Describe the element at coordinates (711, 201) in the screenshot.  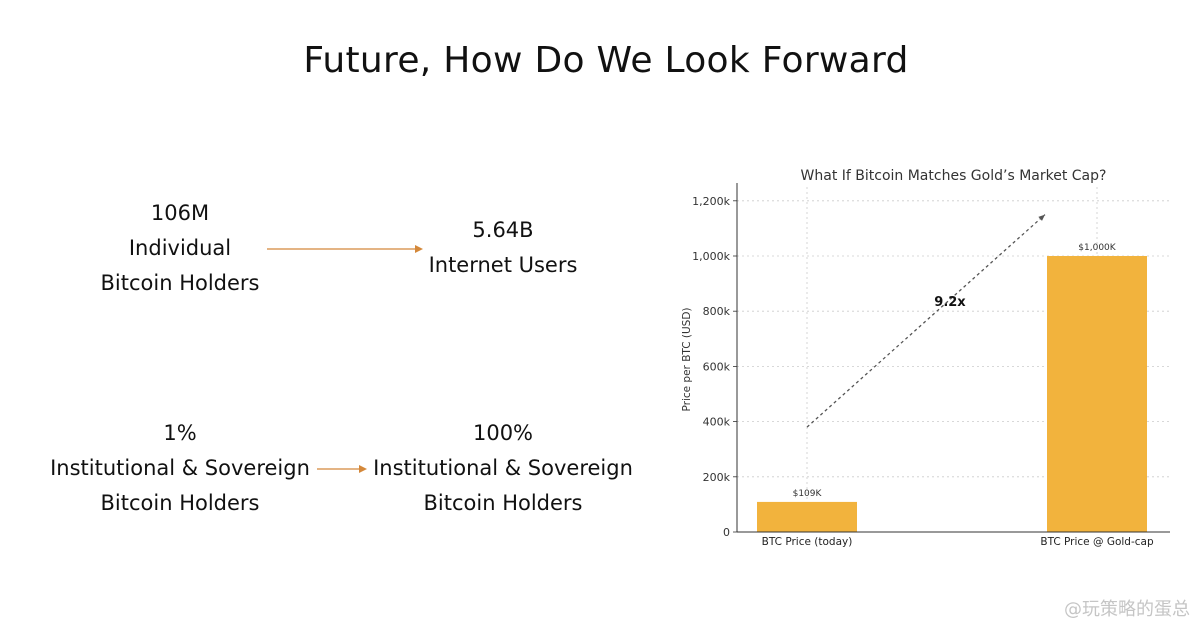
I see `y-tick-label: 1,200k` at that location.